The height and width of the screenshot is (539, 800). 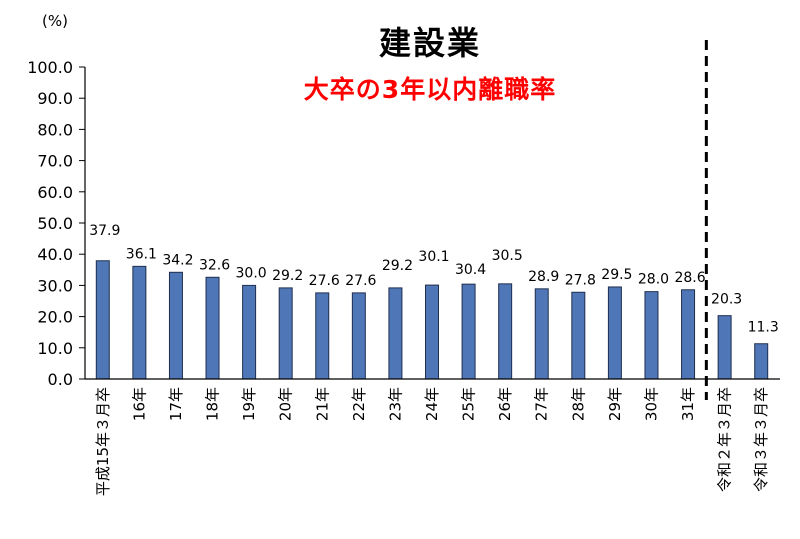 What do you see at coordinates (139, 404) in the screenshot?
I see `x-tick-label: 16年` at bounding box center [139, 404].